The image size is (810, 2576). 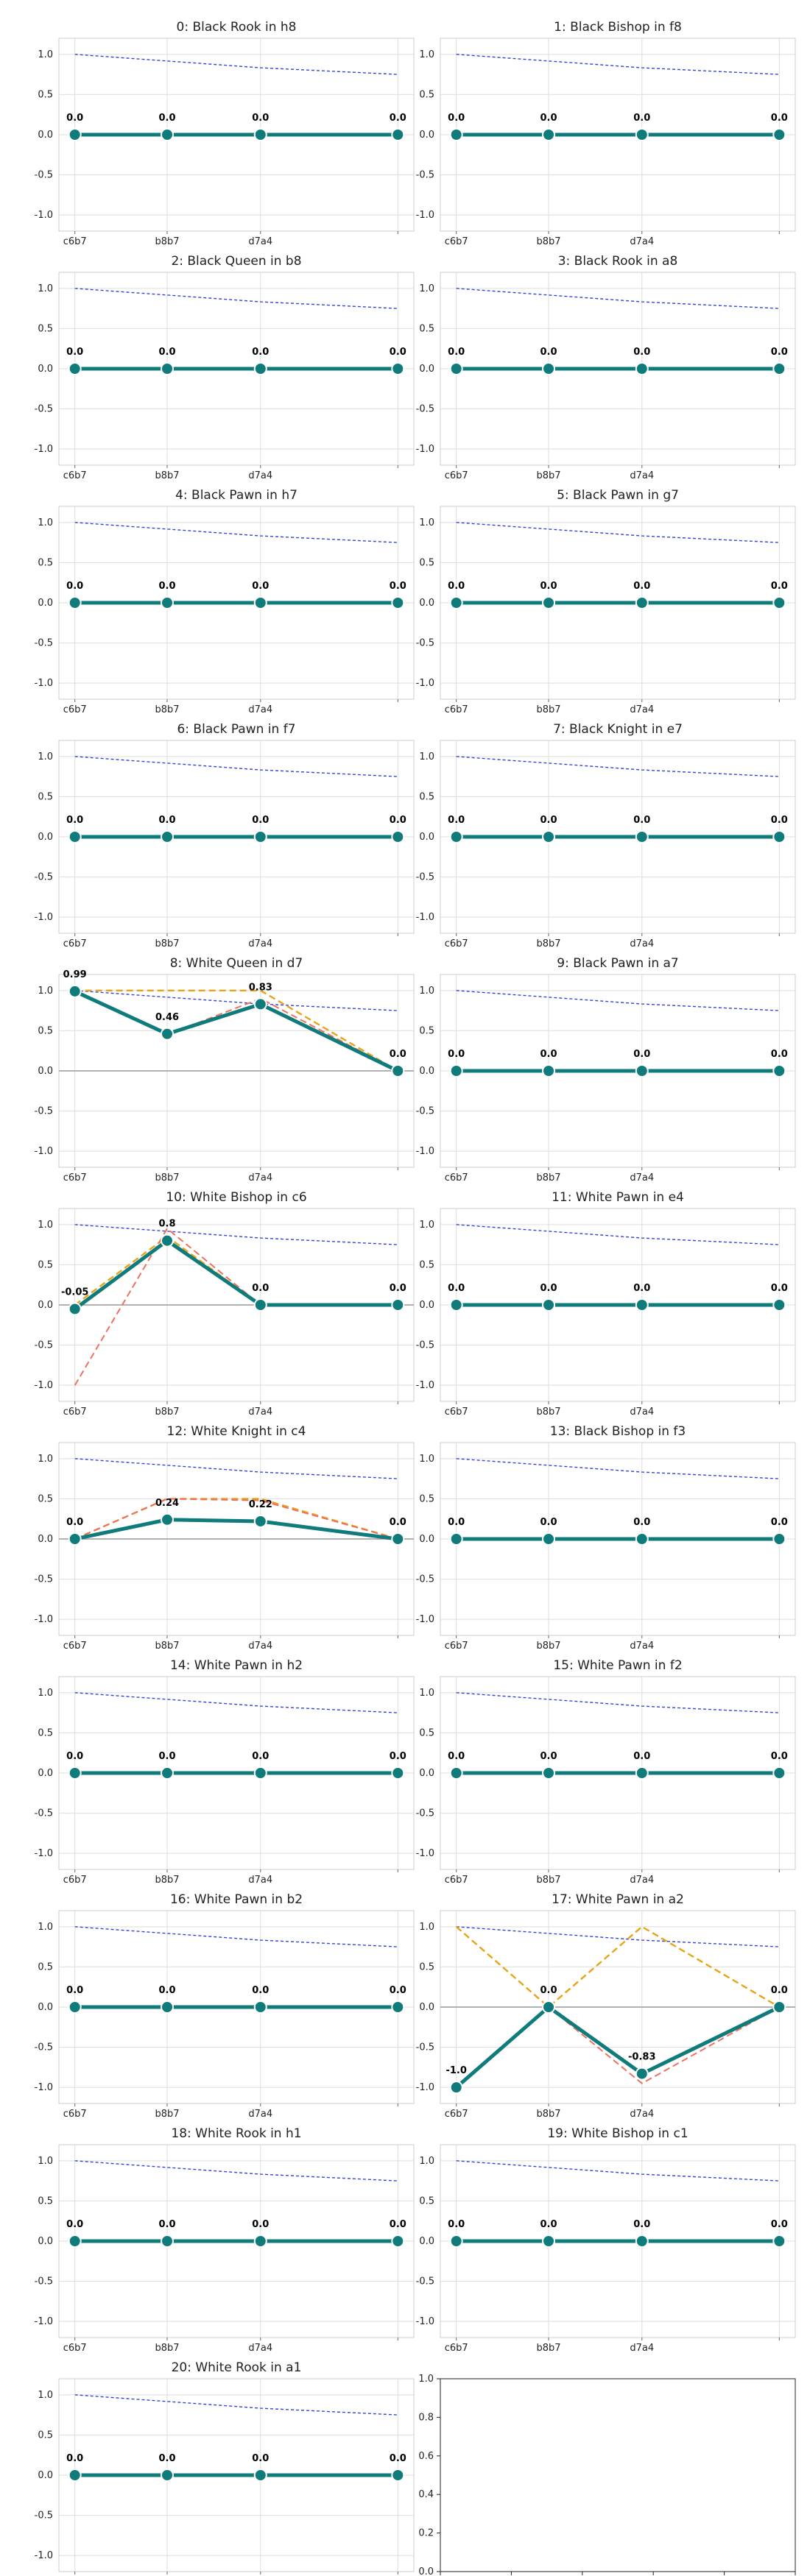 What do you see at coordinates (236, 729) in the screenshot?
I see `subplot-title: 6: Black Pawn in f7` at bounding box center [236, 729].